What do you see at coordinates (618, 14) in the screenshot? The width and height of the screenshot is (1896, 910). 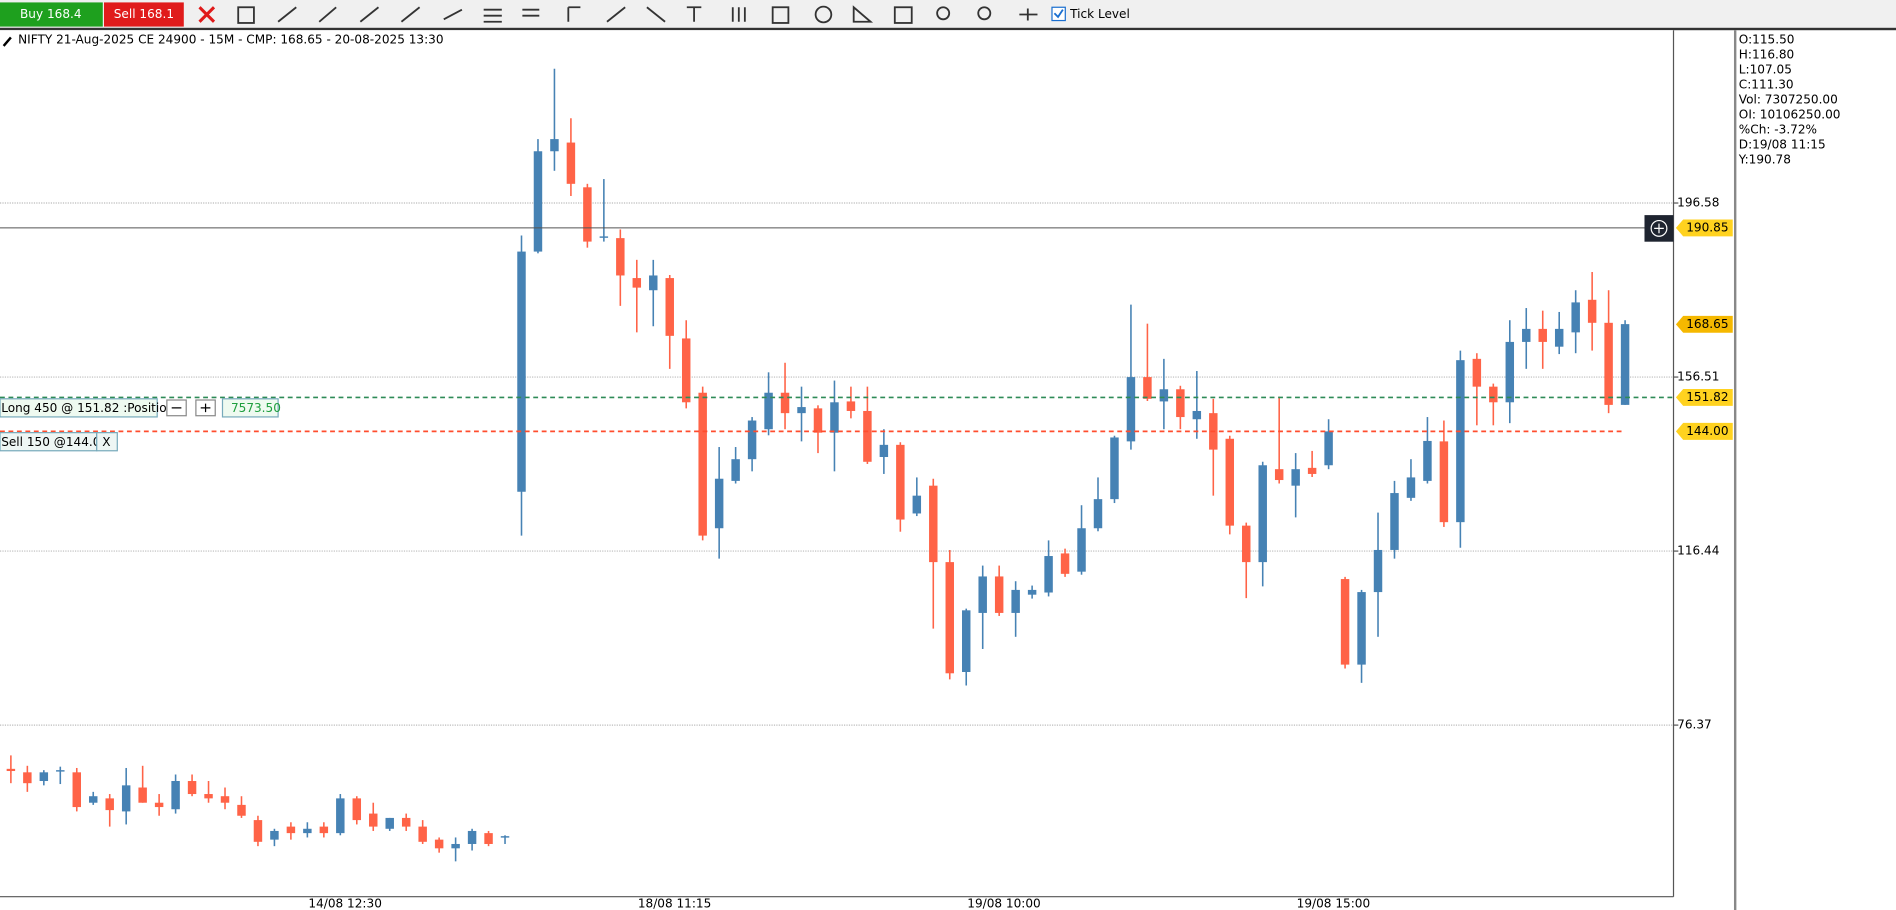 I see `tool-icons` at bounding box center [618, 14].